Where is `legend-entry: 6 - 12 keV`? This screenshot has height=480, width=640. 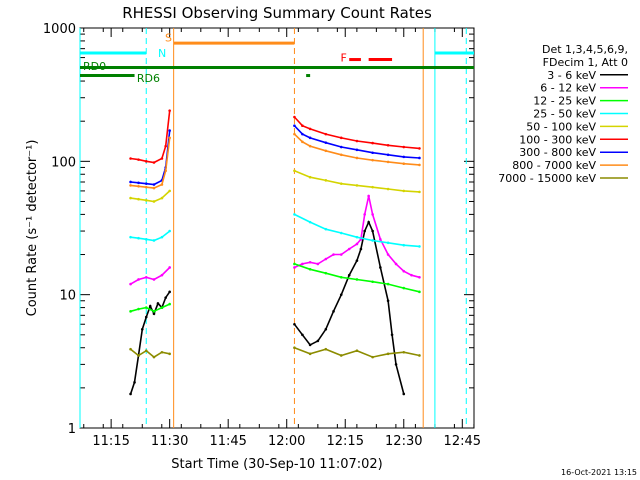 legend-entry: 6 - 12 keV is located at coordinates (568, 88).